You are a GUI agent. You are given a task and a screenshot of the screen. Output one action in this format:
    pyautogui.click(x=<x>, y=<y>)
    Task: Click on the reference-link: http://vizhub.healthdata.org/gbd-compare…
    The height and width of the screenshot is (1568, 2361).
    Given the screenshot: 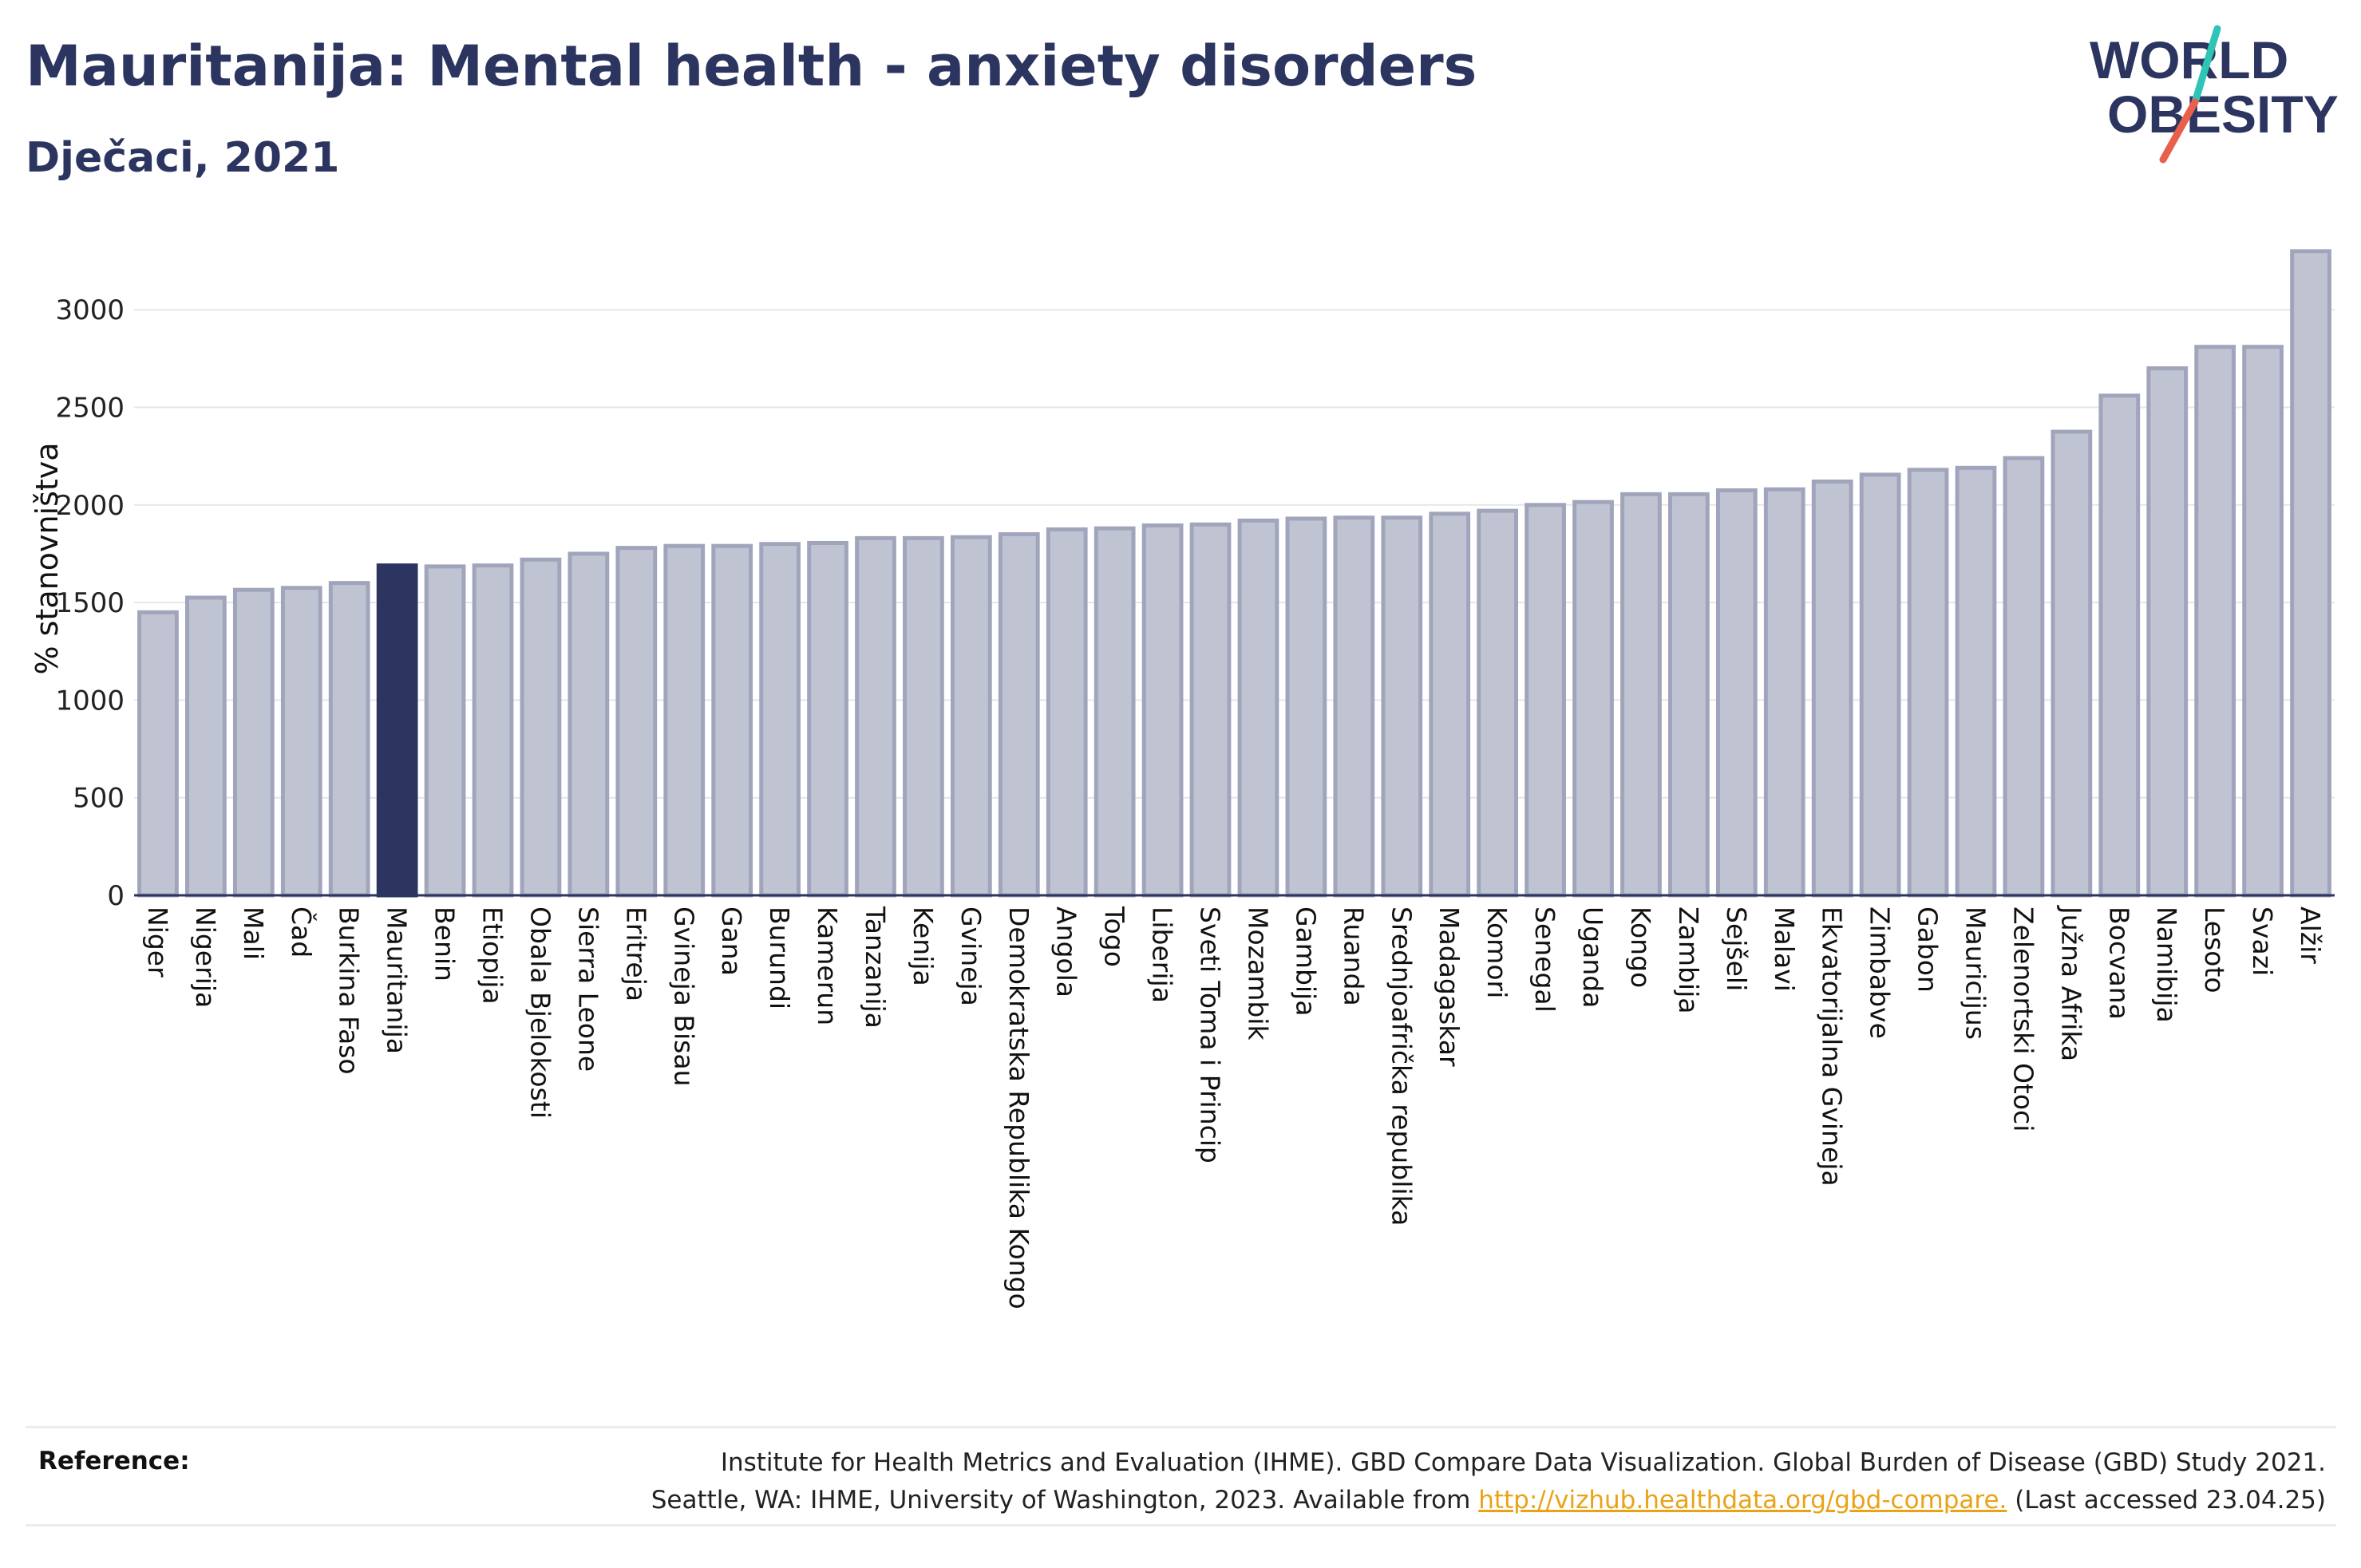 What is the action you would take?
    pyautogui.click(x=1742, y=1500)
    